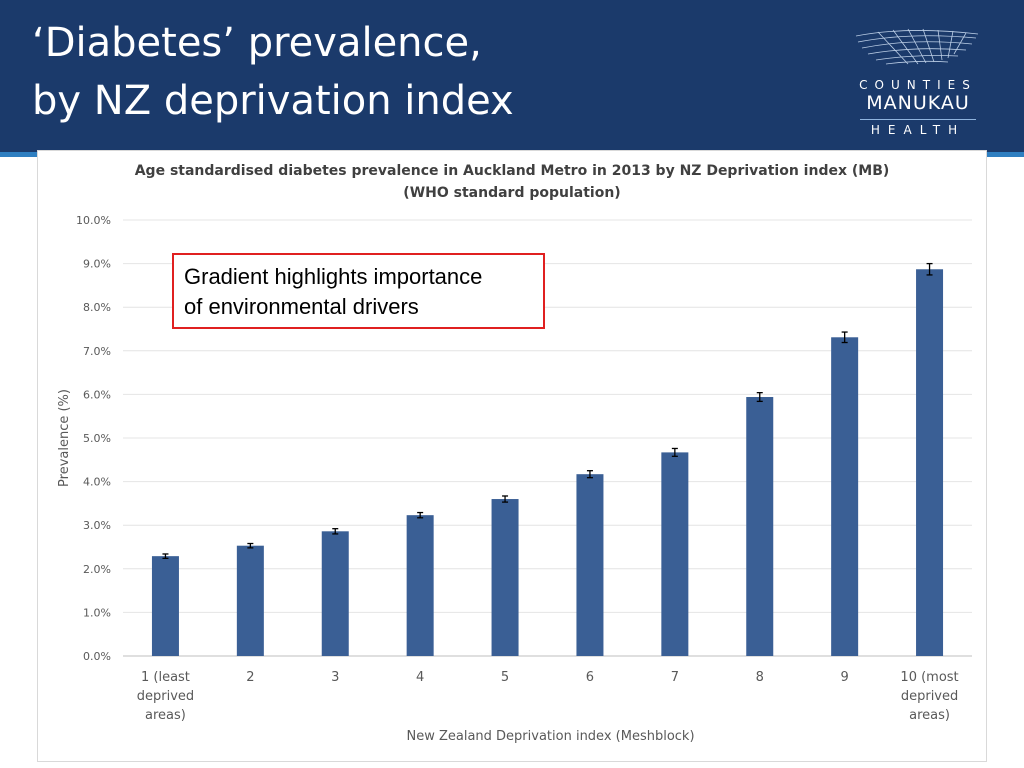 The width and height of the screenshot is (1024, 768). I want to click on logo-word-health: HEALTH, so click(918, 130).